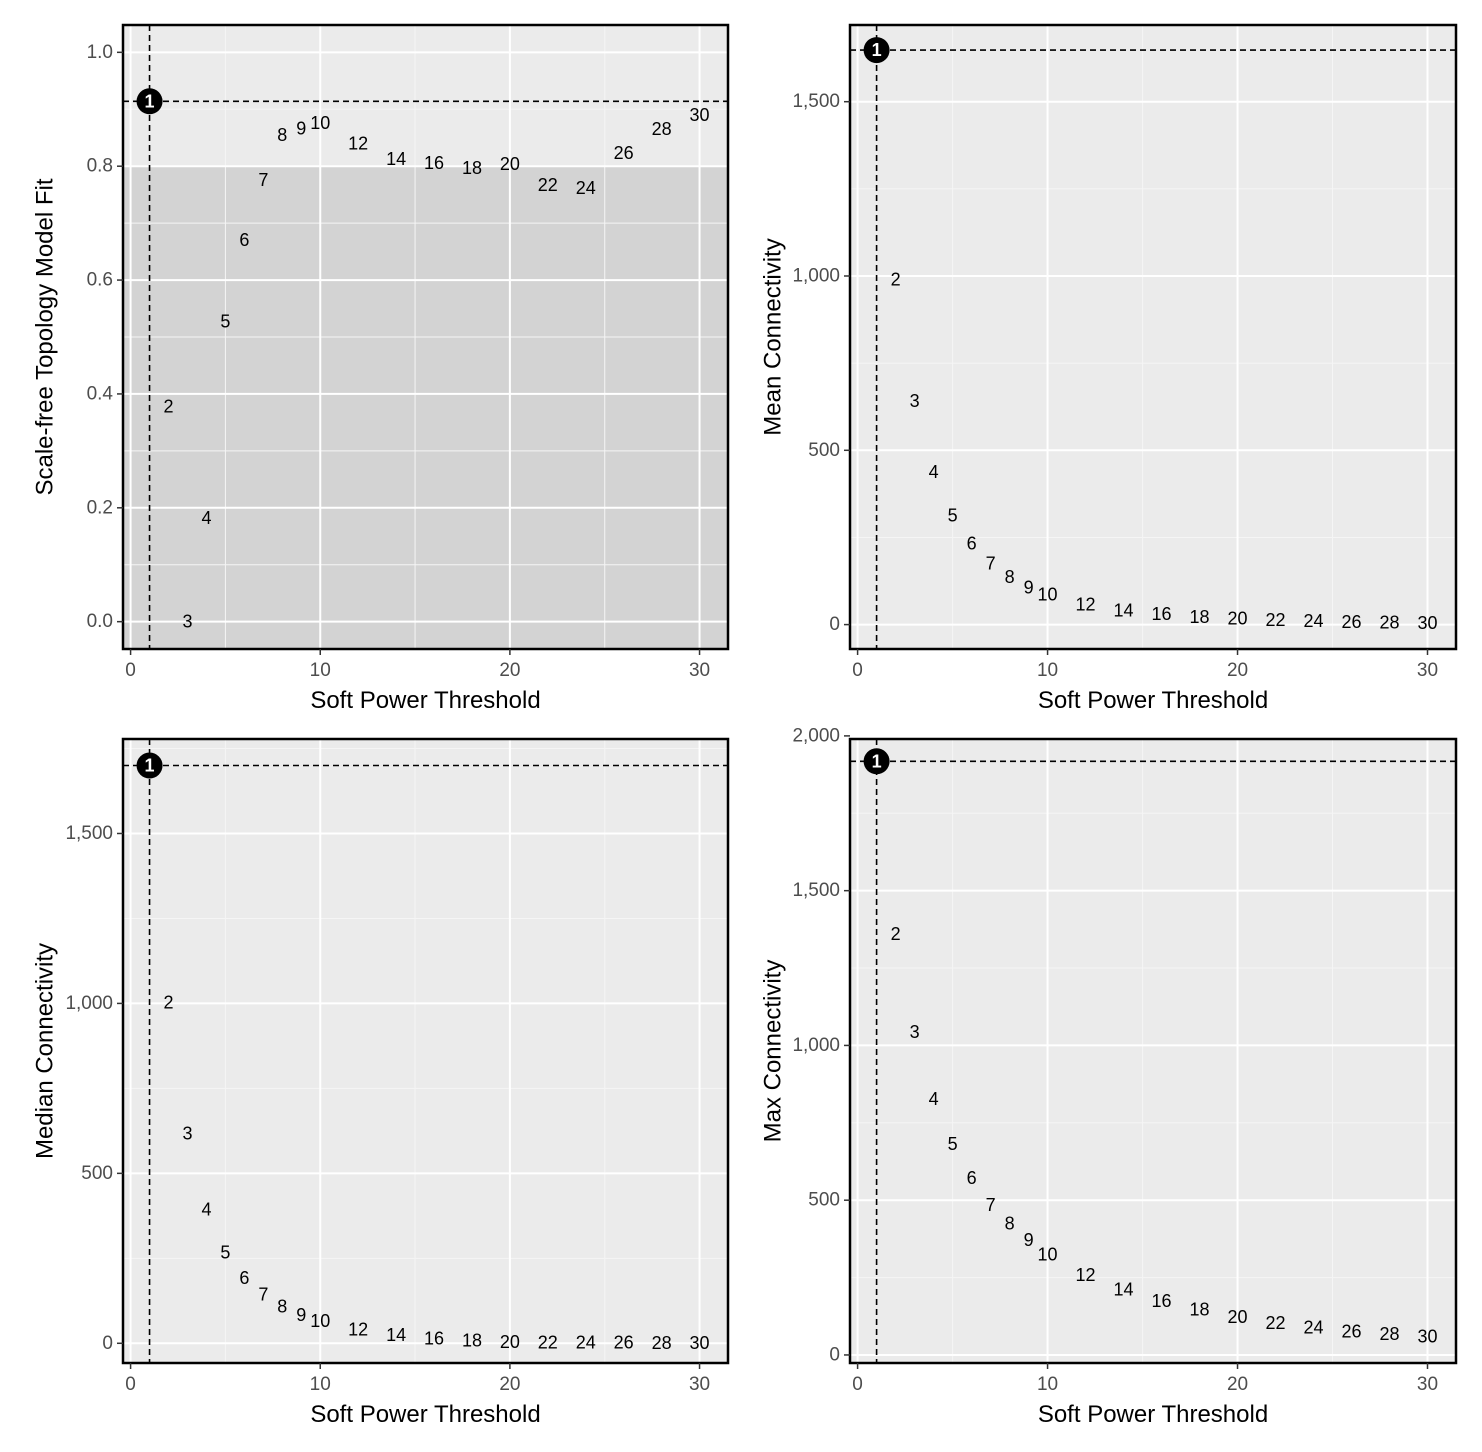  Describe the element at coordinates (1427, 623) in the screenshot. I see `data-point-label: 30` at that location.